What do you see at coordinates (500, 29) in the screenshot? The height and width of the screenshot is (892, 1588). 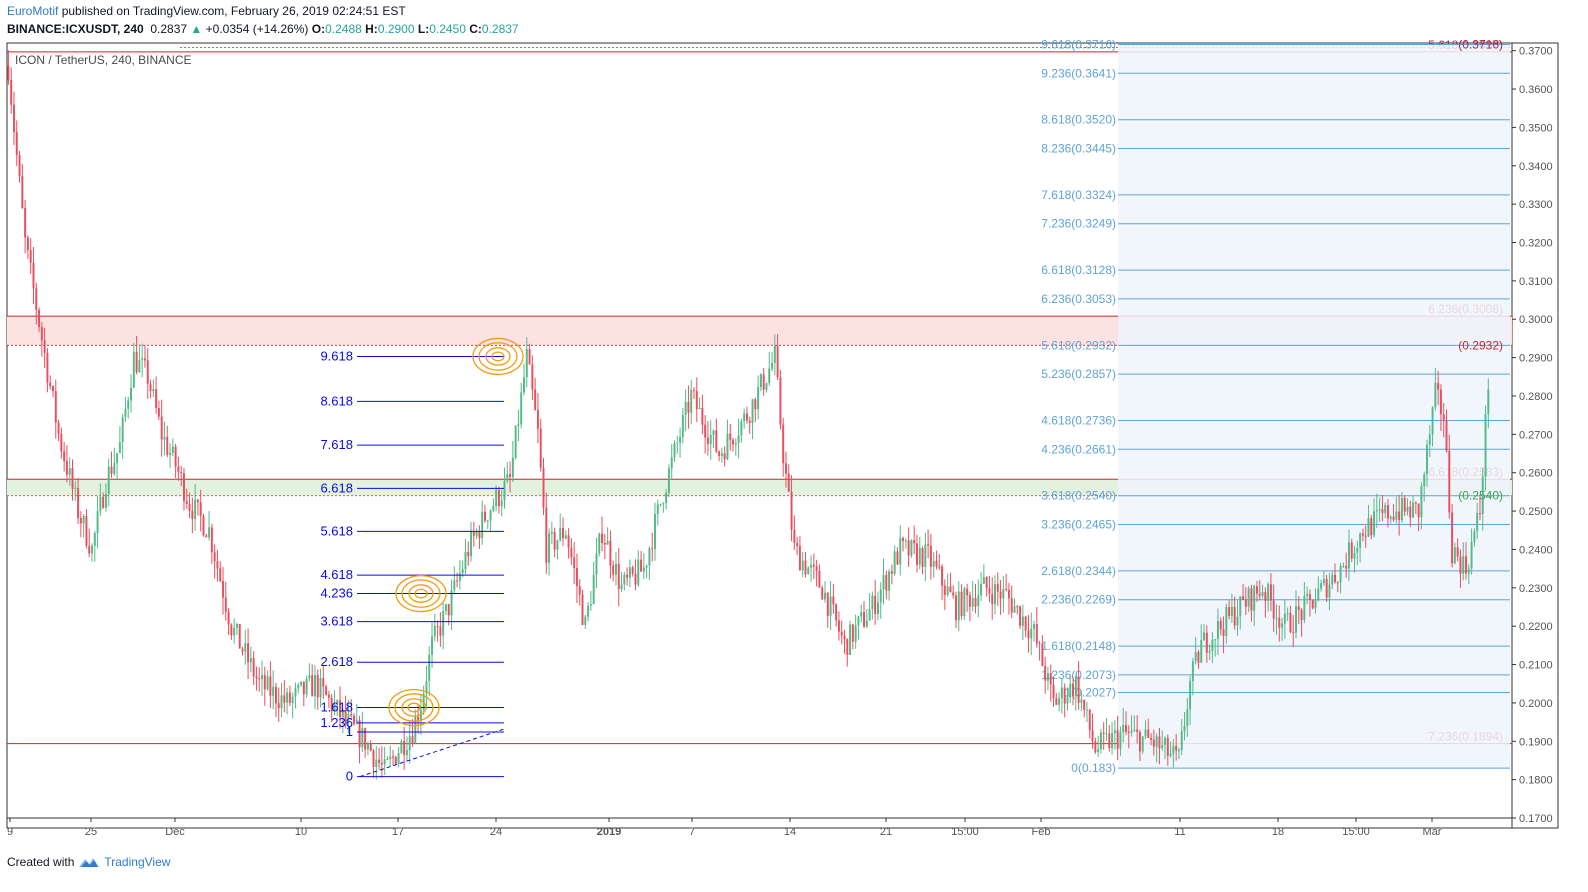 I see `close-value: 0.2837` at bounding box center [500, 29].